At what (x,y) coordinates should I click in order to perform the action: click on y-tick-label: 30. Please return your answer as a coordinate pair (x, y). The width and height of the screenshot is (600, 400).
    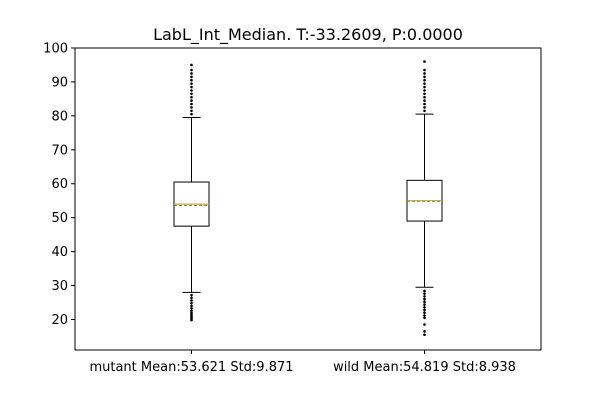
    Looking at the image, I should click on (59, 286).